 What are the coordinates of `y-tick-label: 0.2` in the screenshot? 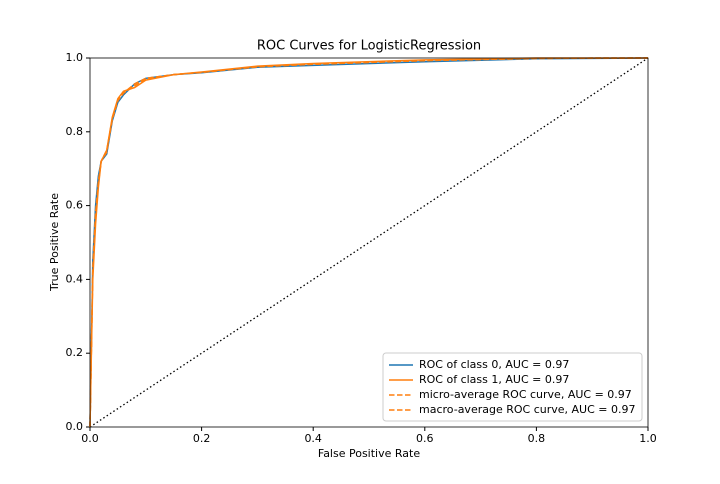 It's located at (75, 352).